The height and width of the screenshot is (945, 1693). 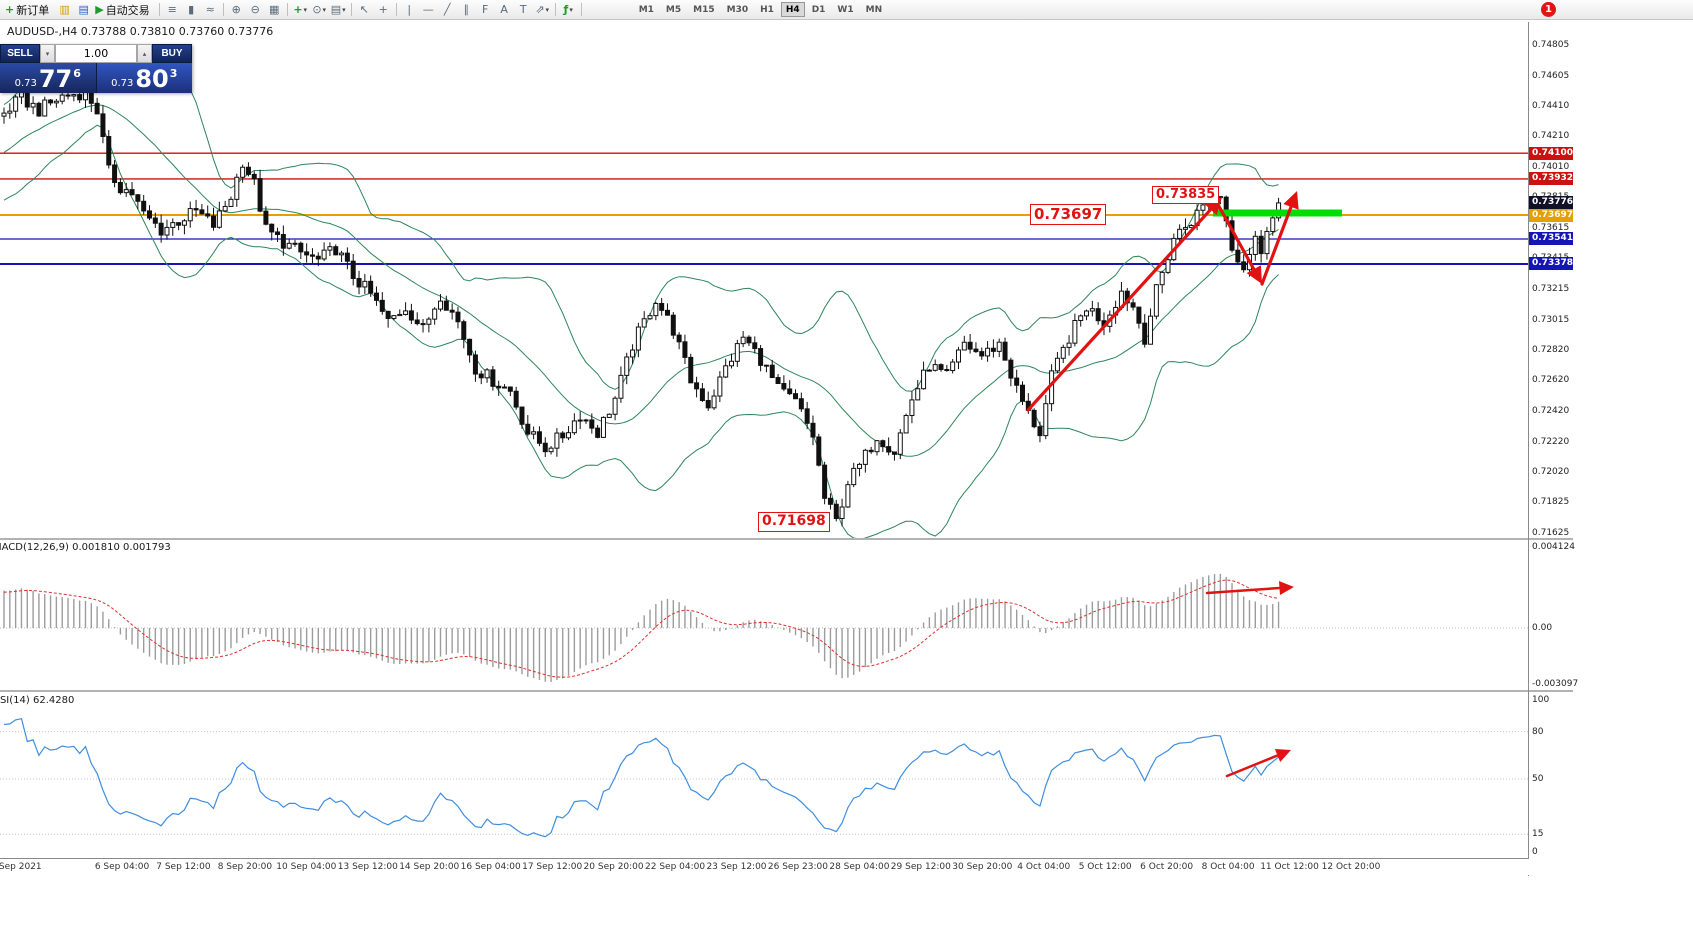 What do you see at coordinates (409, 9) in the screenshot?
I see `vertical-line-button: |` at bounding box center [409, 9].